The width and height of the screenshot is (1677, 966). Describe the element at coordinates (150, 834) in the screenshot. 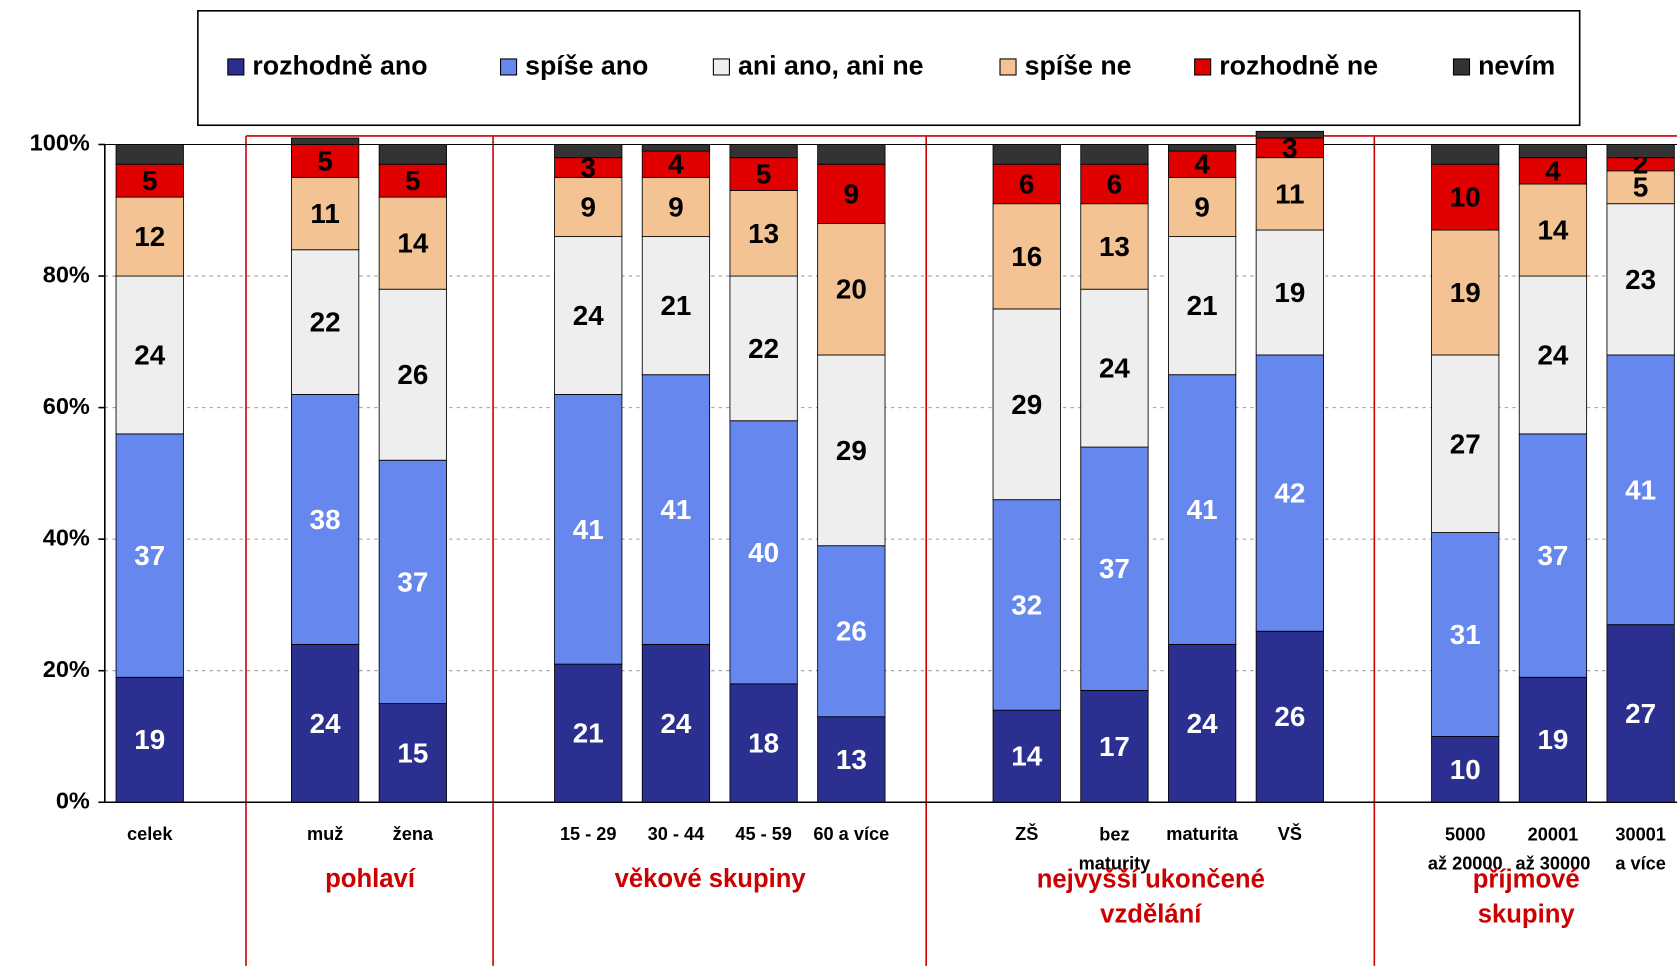

I see `x-tick-label: celek` at that location.